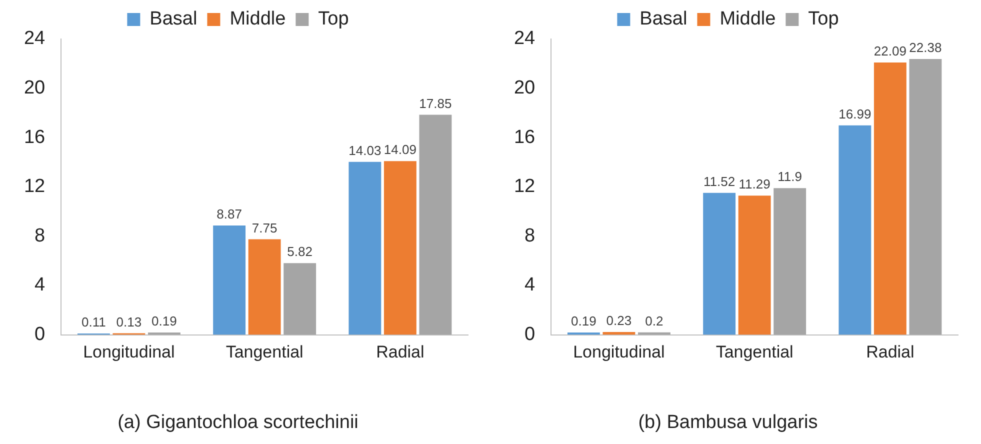 This screenshot has height=444, width=981. I want to click on data-label: 0.13, so click(129, 322).